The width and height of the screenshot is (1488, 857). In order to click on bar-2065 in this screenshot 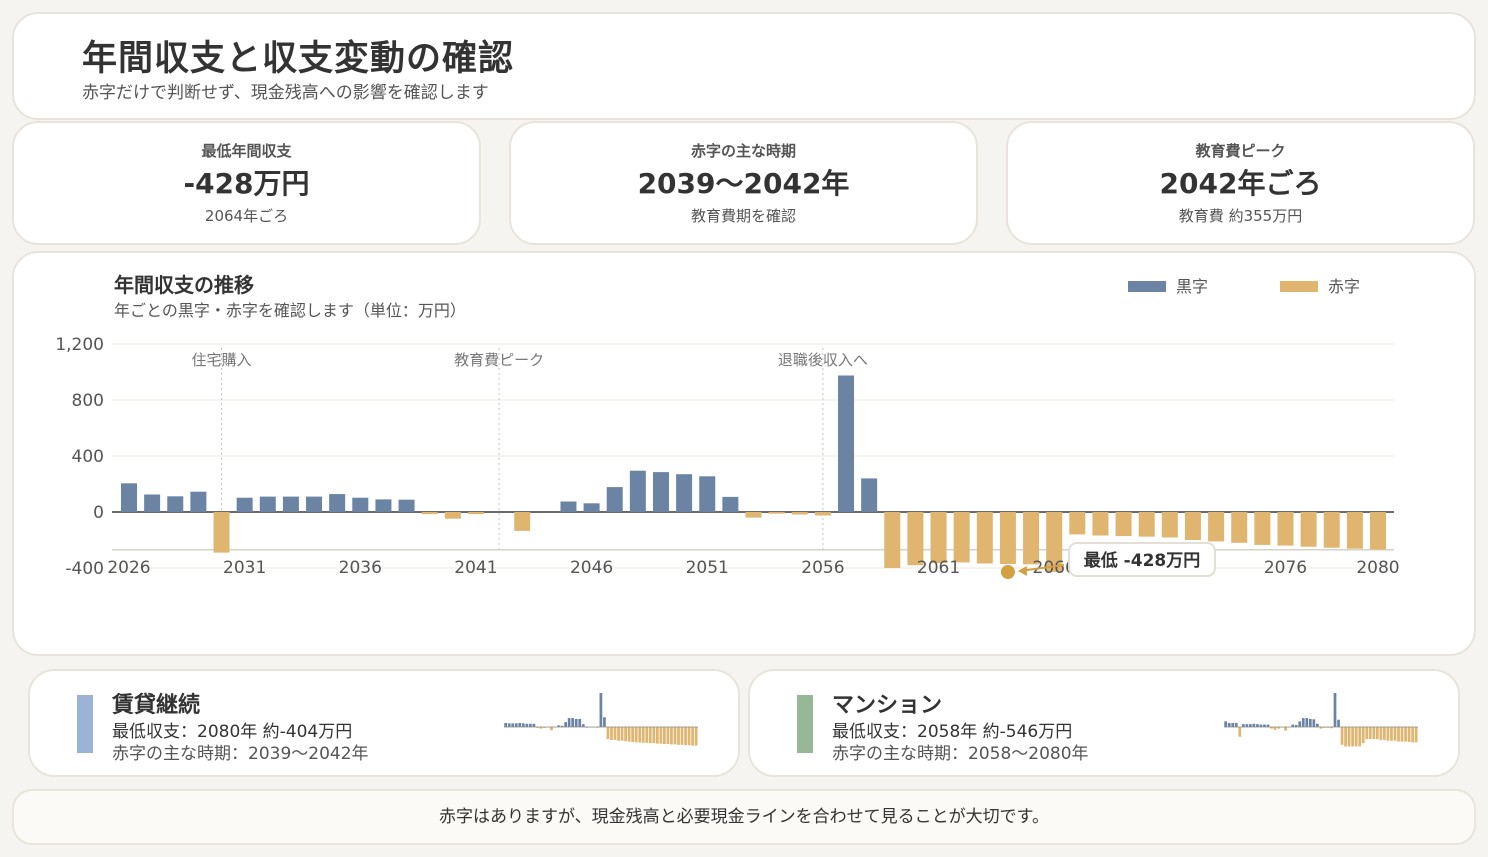, I will do `click(1031, 538)`.